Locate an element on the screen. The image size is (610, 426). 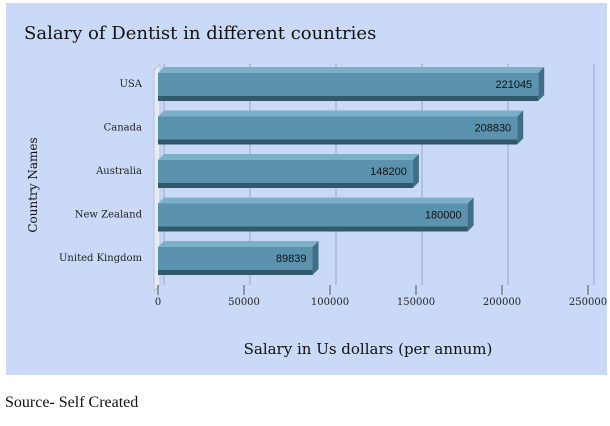
x-tick-labels: 0 50000 100000 150000 200000 250000 is located at coordinates (381, 296).